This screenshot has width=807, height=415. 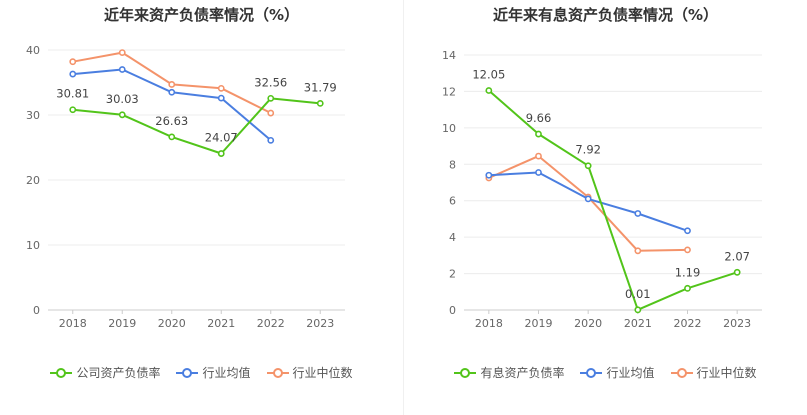 What do you see at coordinates (201, 15) in the screenshot?
I see `chart-title: 近年来资产负债率情况（%）` at bounding box center [201, 15].